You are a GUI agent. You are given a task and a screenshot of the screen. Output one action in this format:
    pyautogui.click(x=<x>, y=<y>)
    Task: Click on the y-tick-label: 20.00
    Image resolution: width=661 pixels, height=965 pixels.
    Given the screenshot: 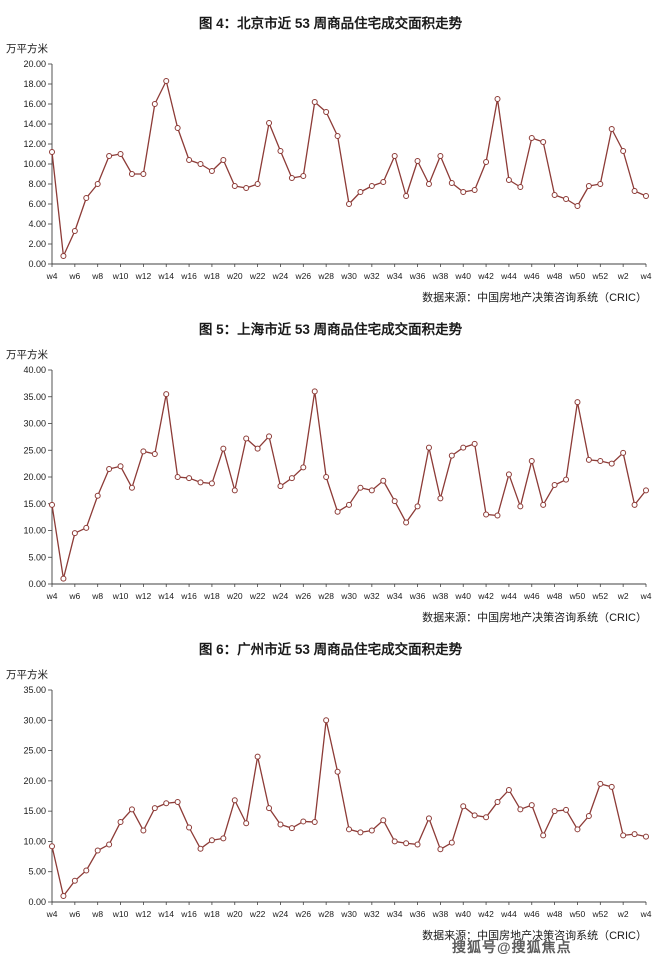 What is the action you would take?
    pyautogui.click(x=34, y=781)
    